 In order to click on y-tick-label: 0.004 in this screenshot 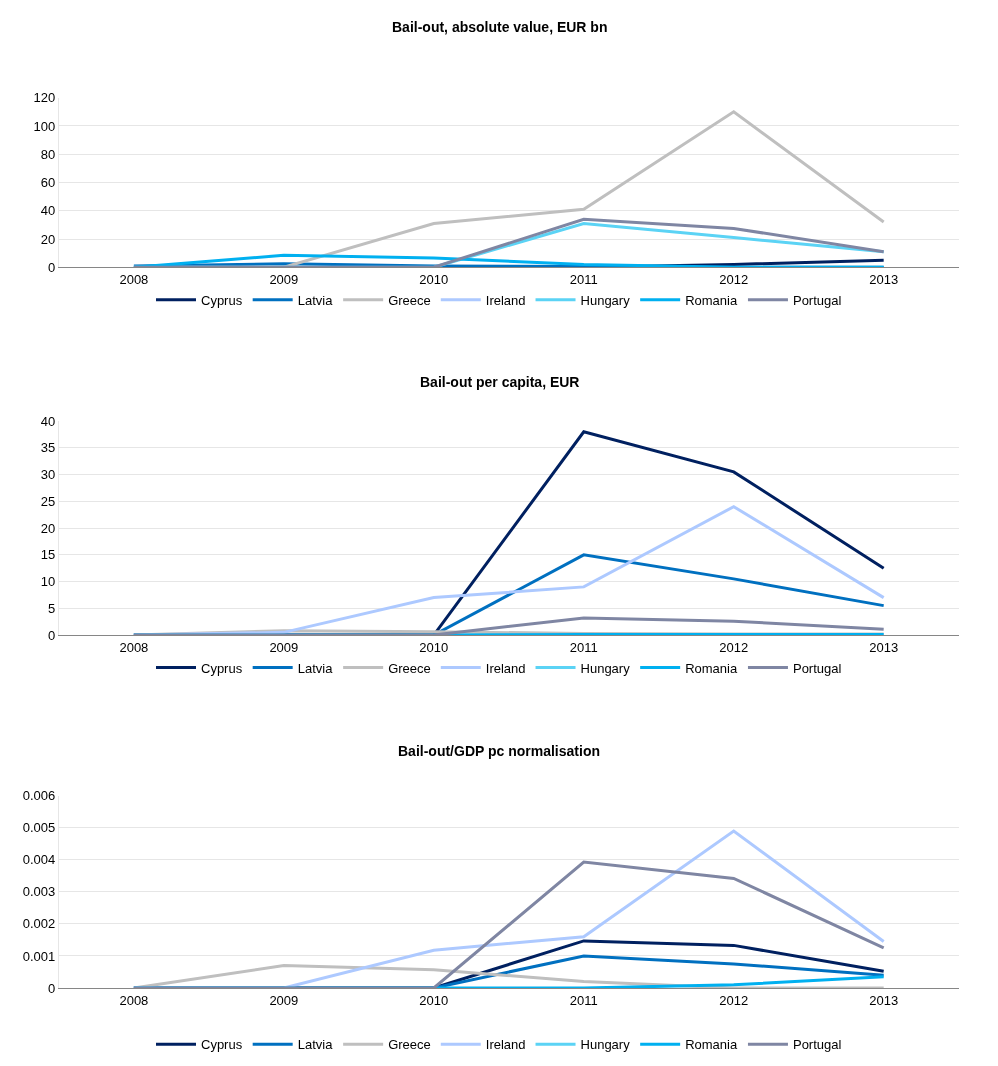, I will do `click(39, 860)`.